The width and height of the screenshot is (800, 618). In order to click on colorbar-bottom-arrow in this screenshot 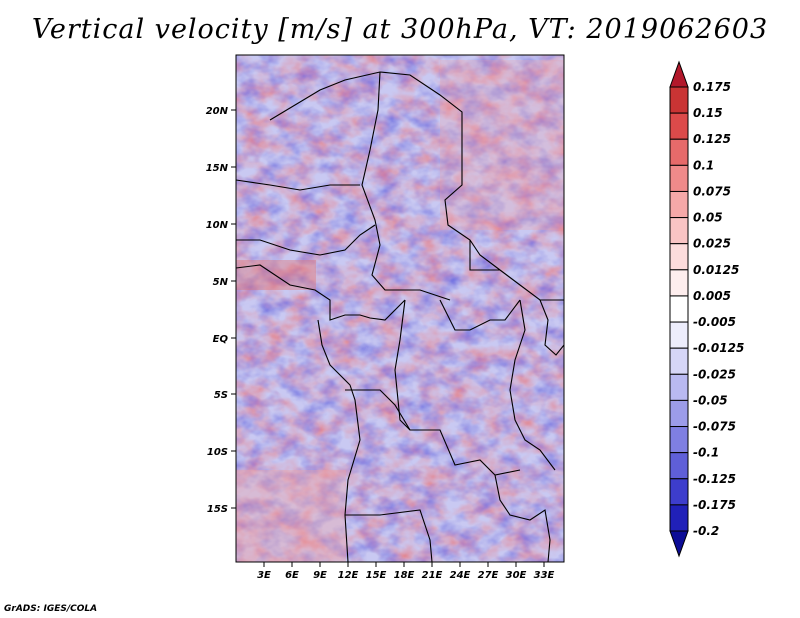, I will do `click(679, 544)`.